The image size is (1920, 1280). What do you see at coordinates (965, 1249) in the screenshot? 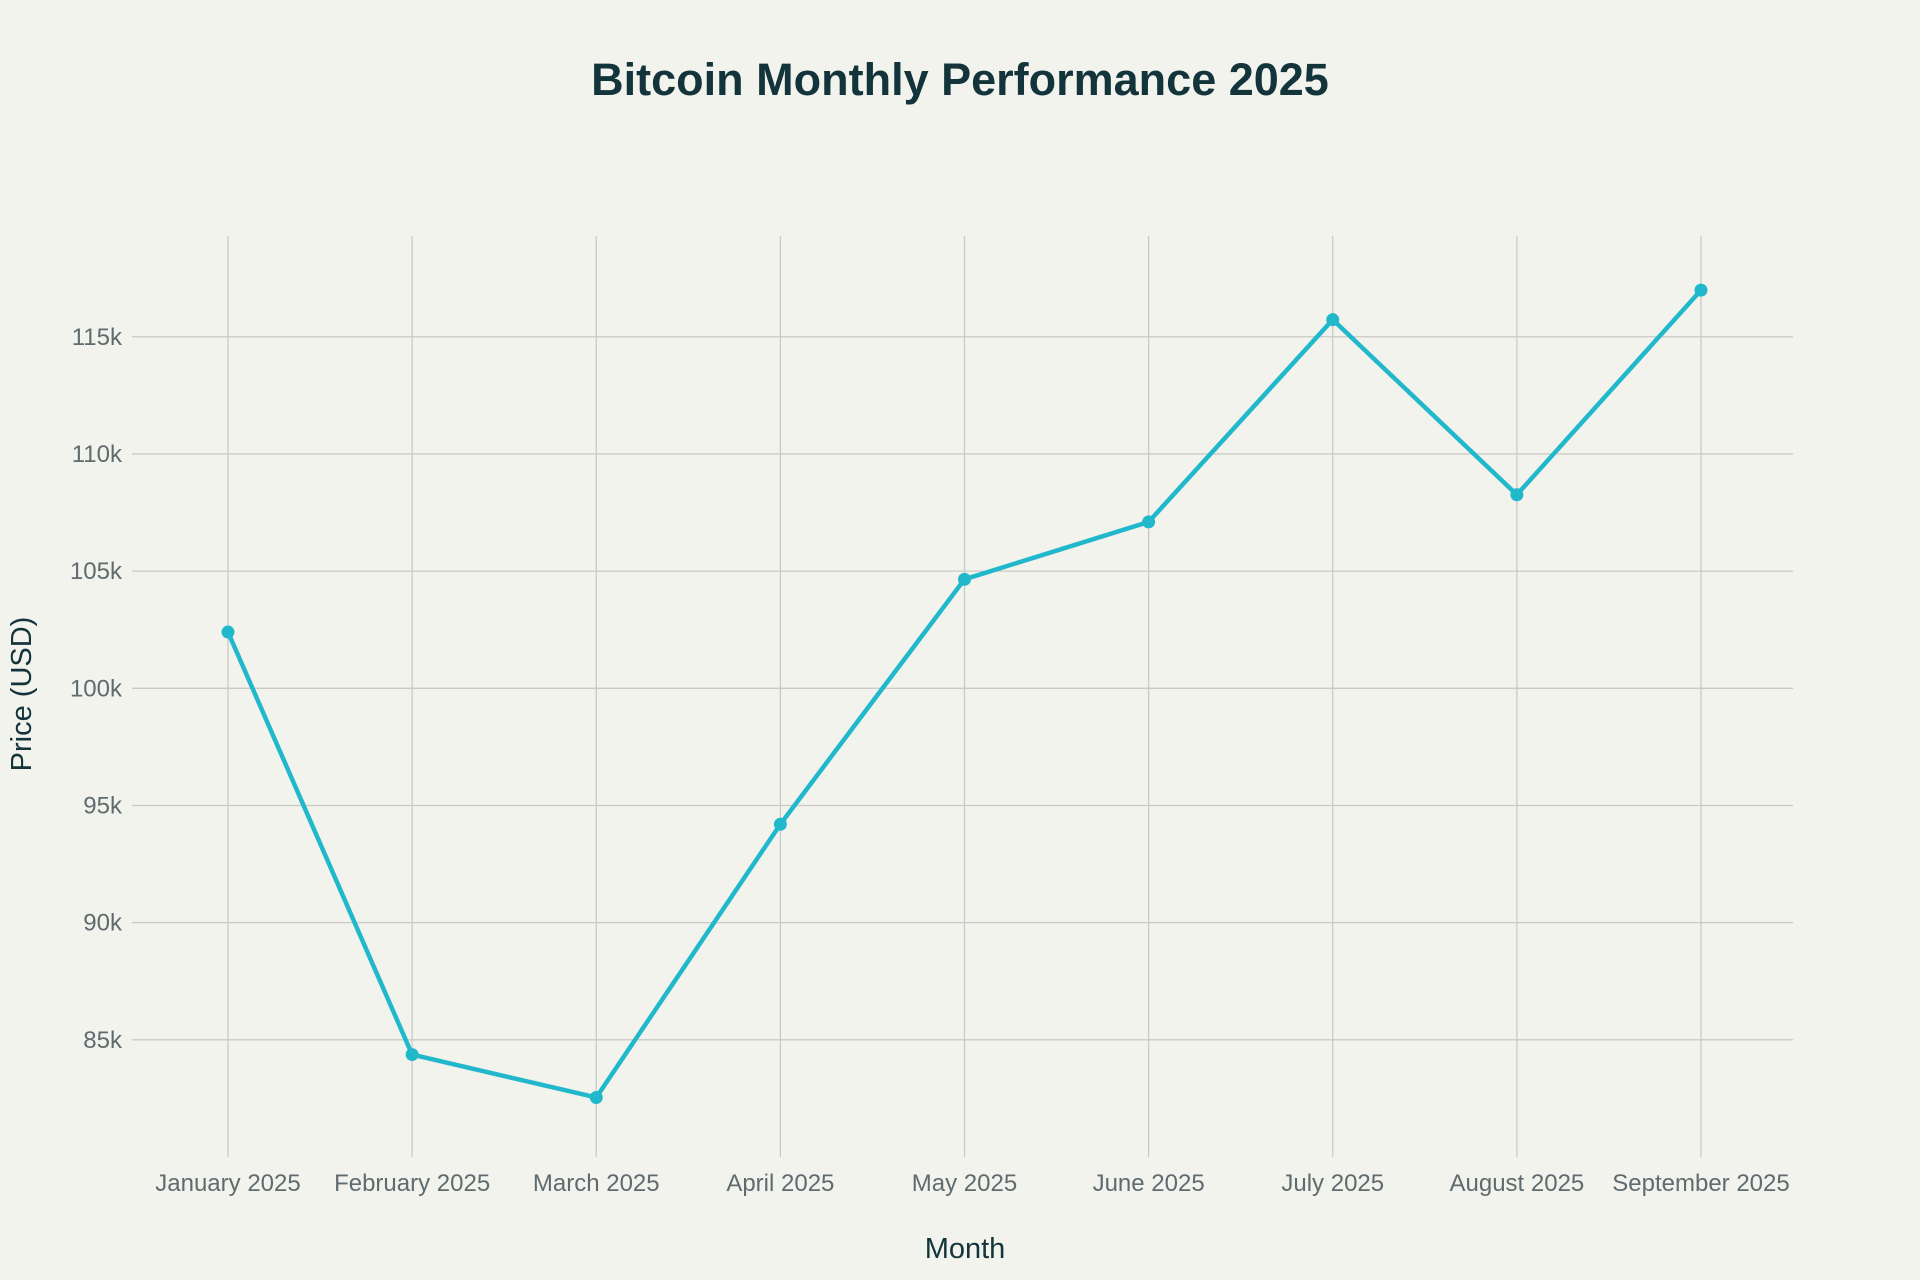
I see `x-axis-title: Month` at bounding box center [965, 1249].